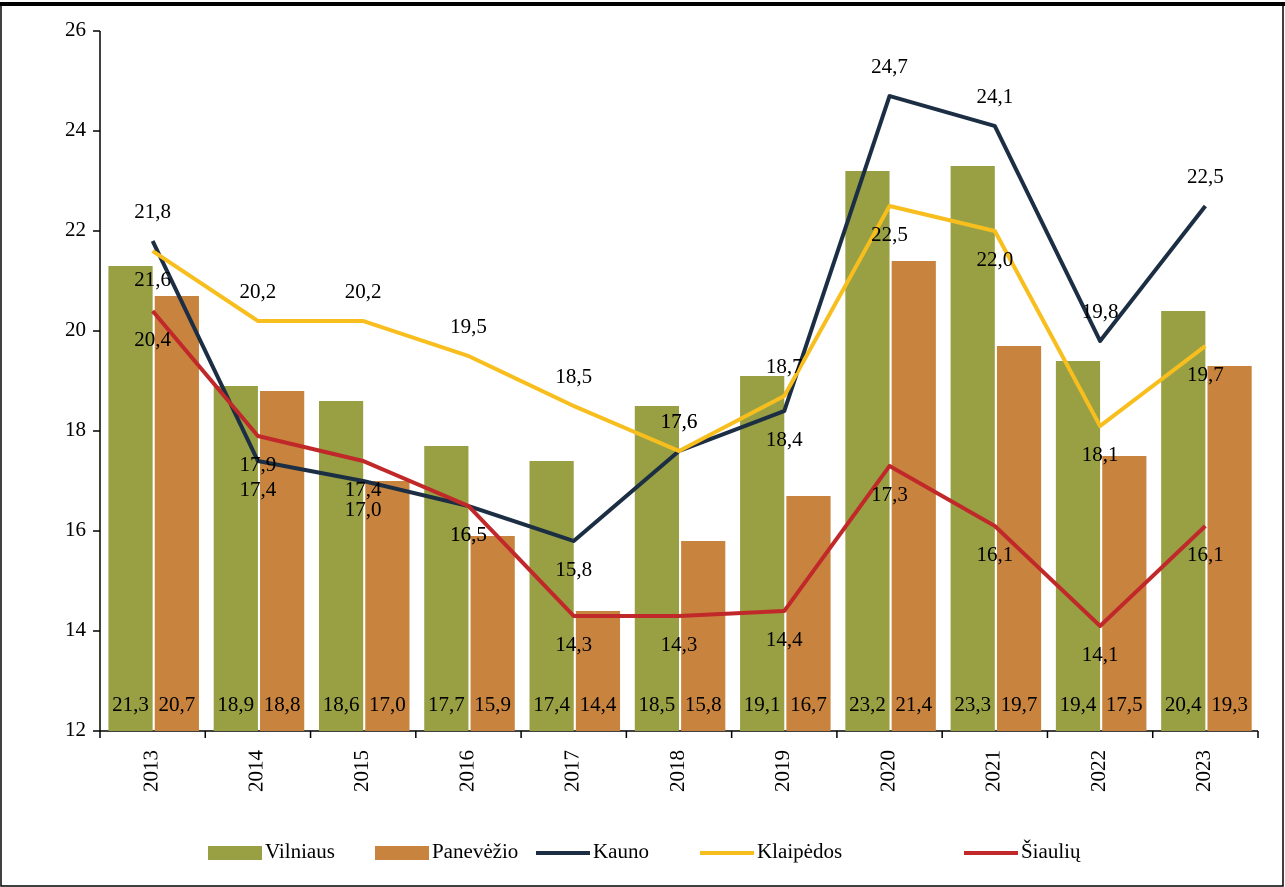  What do you see at coordinates (677, 771) in the screenshot?
I see `x-tick-label: 2018` at bounding box center [677, 771].